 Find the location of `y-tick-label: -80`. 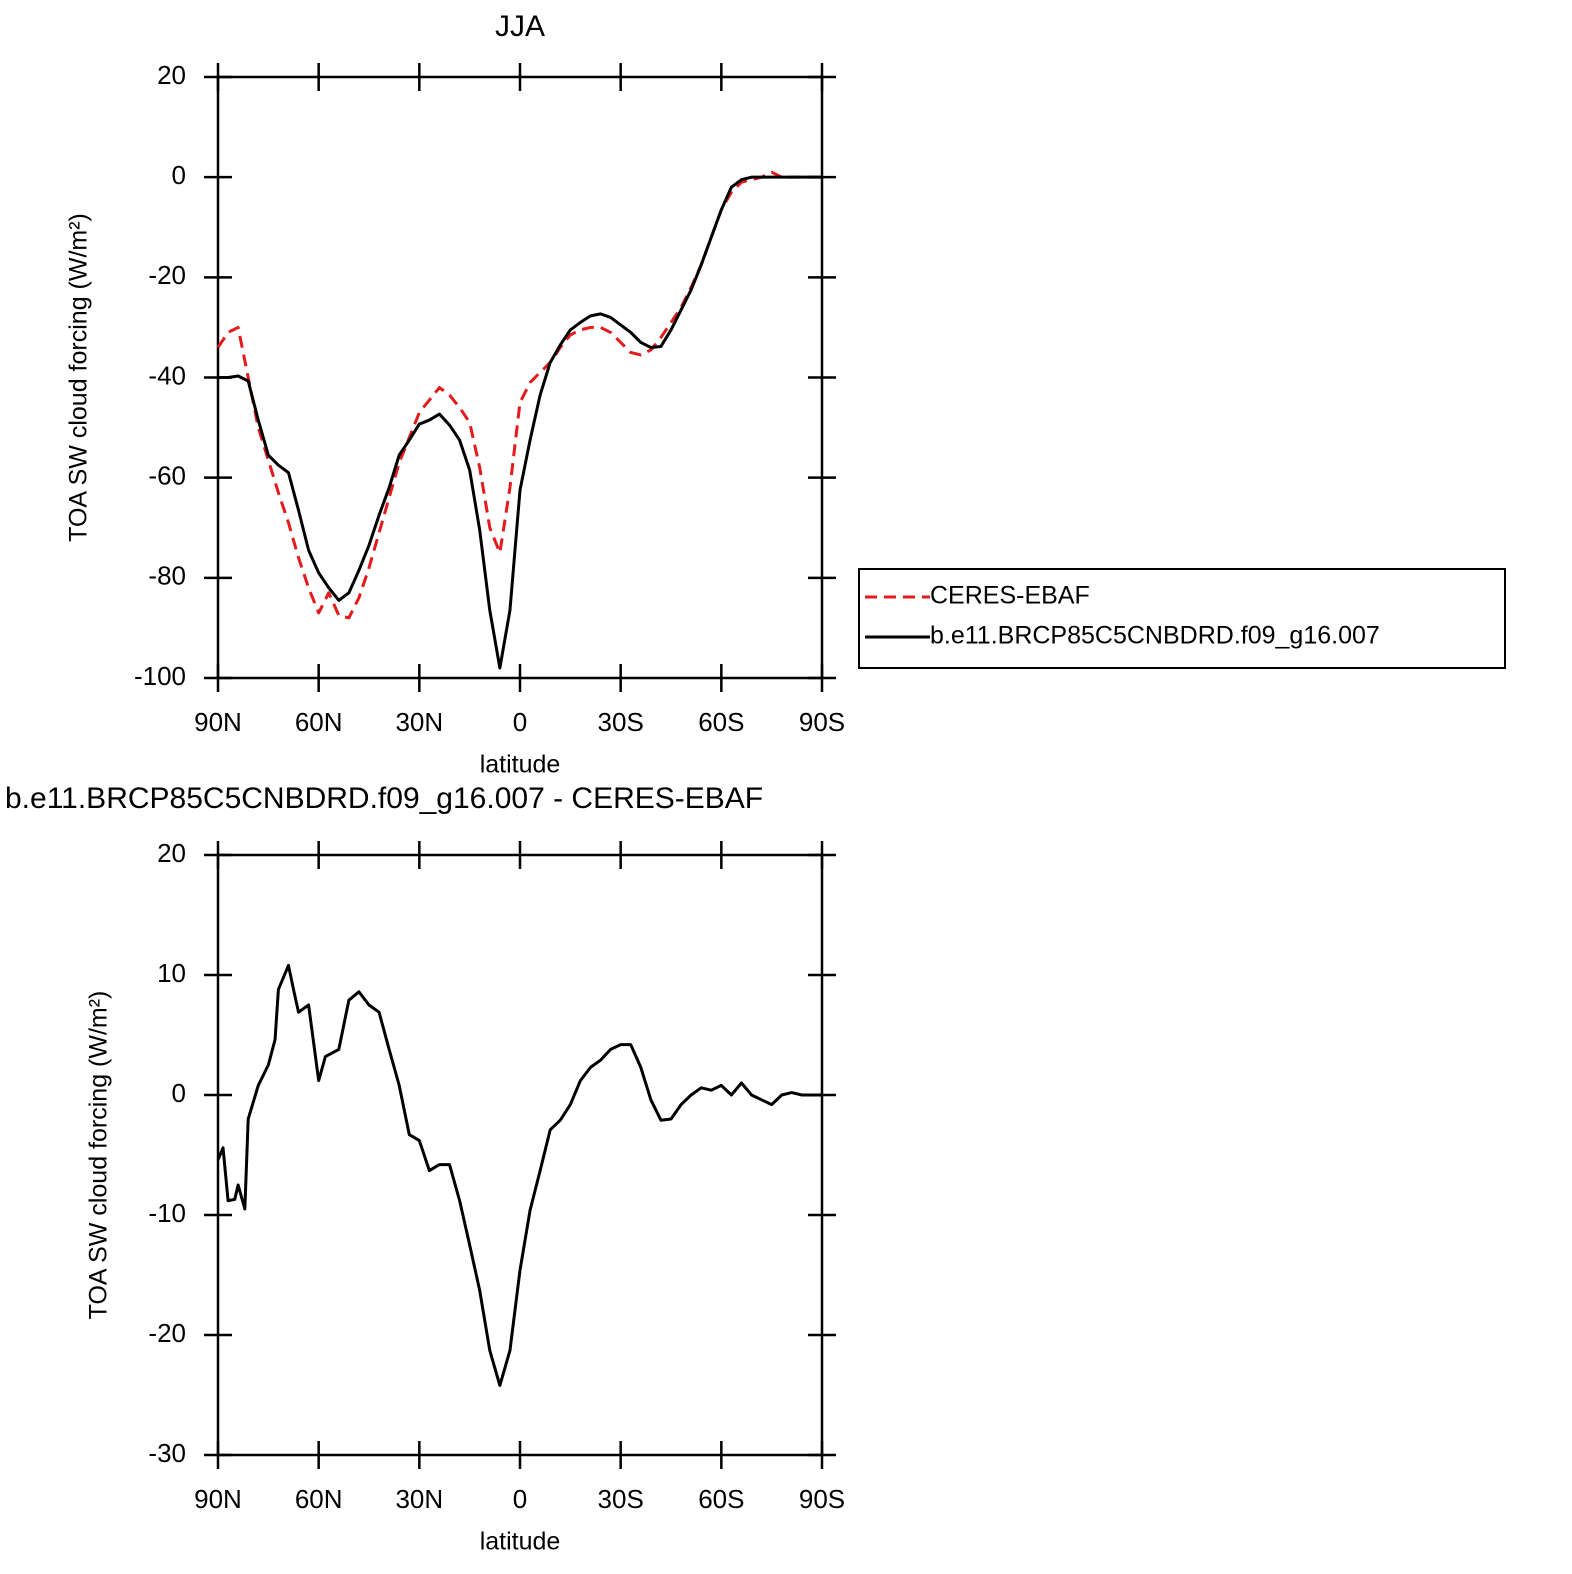

y-tick-label: -80 is located at coordinates (167, 576).